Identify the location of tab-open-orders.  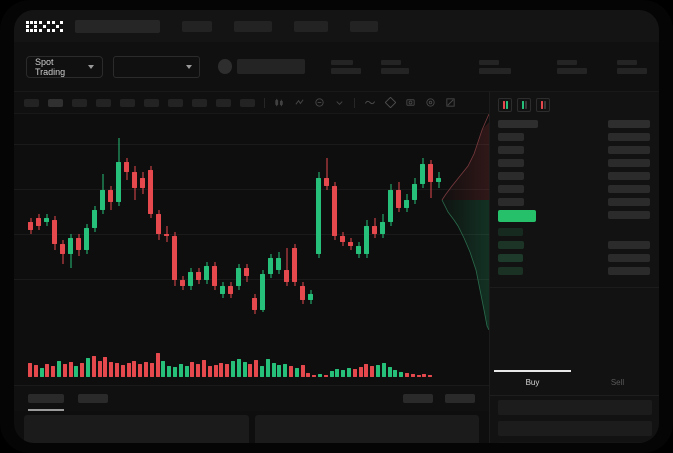
(46, 402).